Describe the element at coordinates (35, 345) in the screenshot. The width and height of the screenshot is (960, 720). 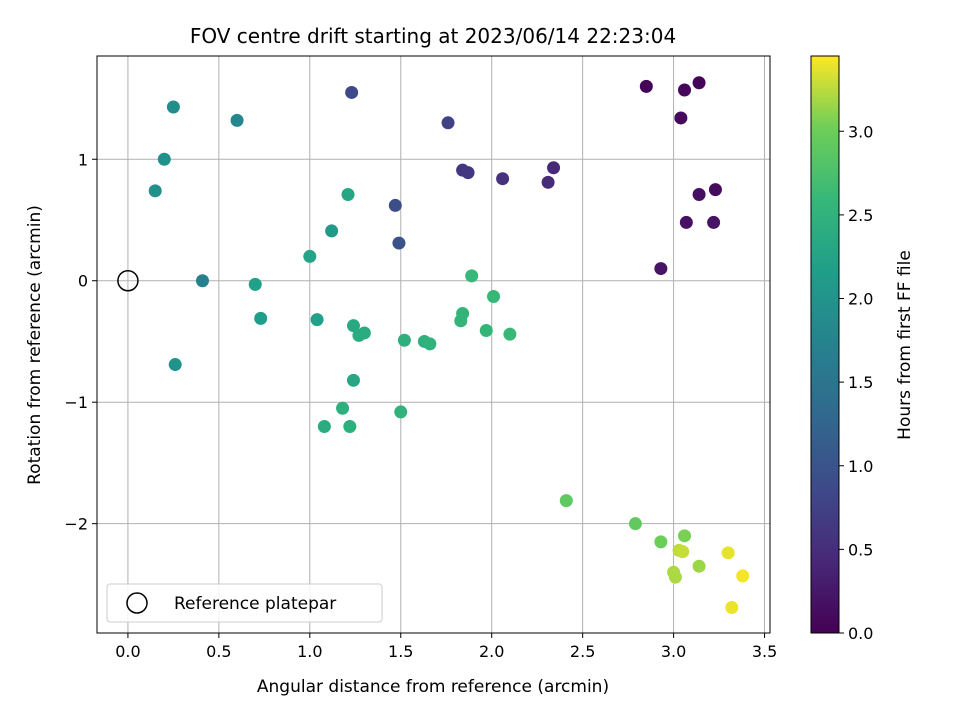
I see `y-axis-label: Rotation from reference (arcmin)` at that location.